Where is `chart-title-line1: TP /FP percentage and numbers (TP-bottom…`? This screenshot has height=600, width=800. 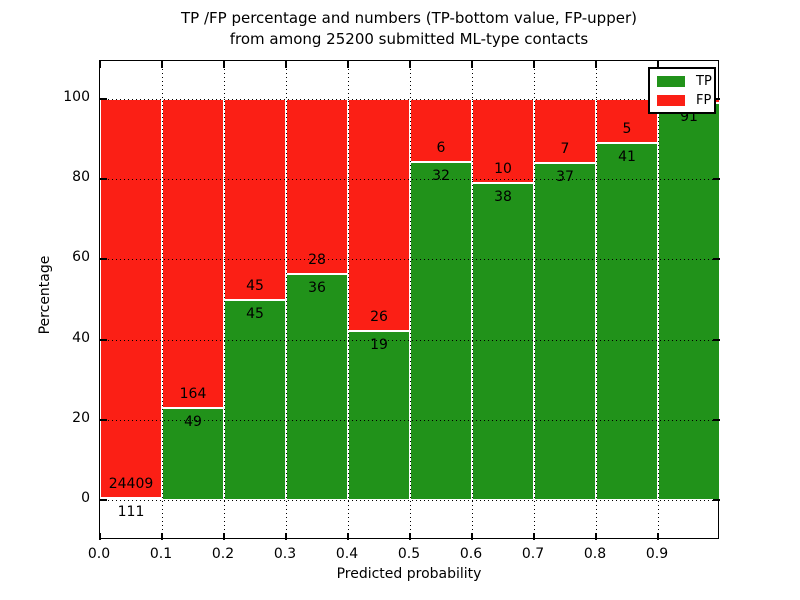
chart-title-line1: TP /FP percentage and numbers (TP-bottom… is located at coordinates (409, 18).